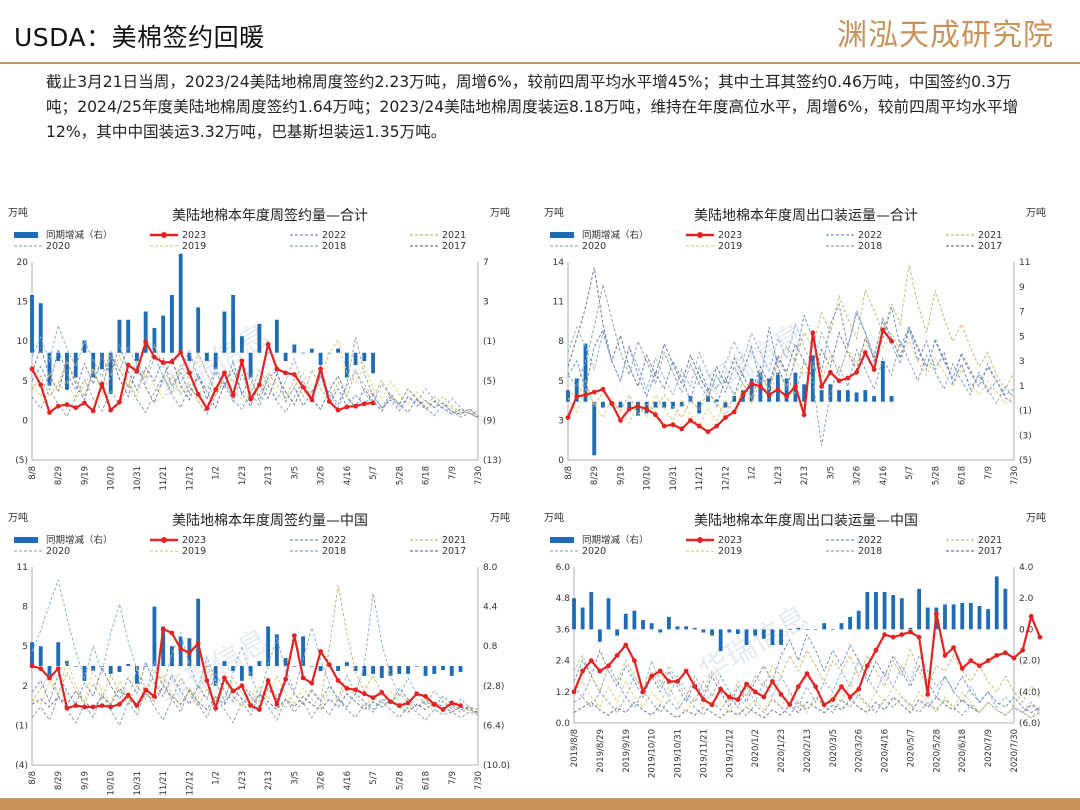 The image size is (1080, 810). What do you see at coordinates (1022, 313) in the screenshot?
I see `y2-tick-label: 7` at bounding box center [1022, 313].